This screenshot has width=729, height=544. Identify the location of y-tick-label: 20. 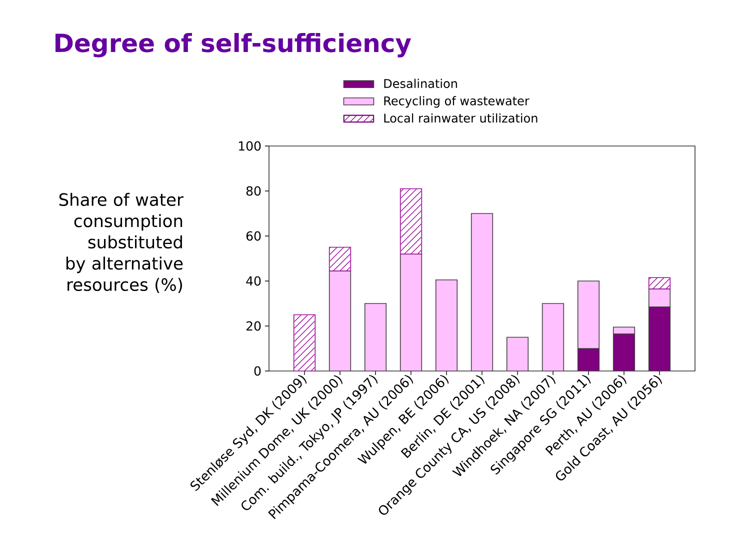
(253, 326).